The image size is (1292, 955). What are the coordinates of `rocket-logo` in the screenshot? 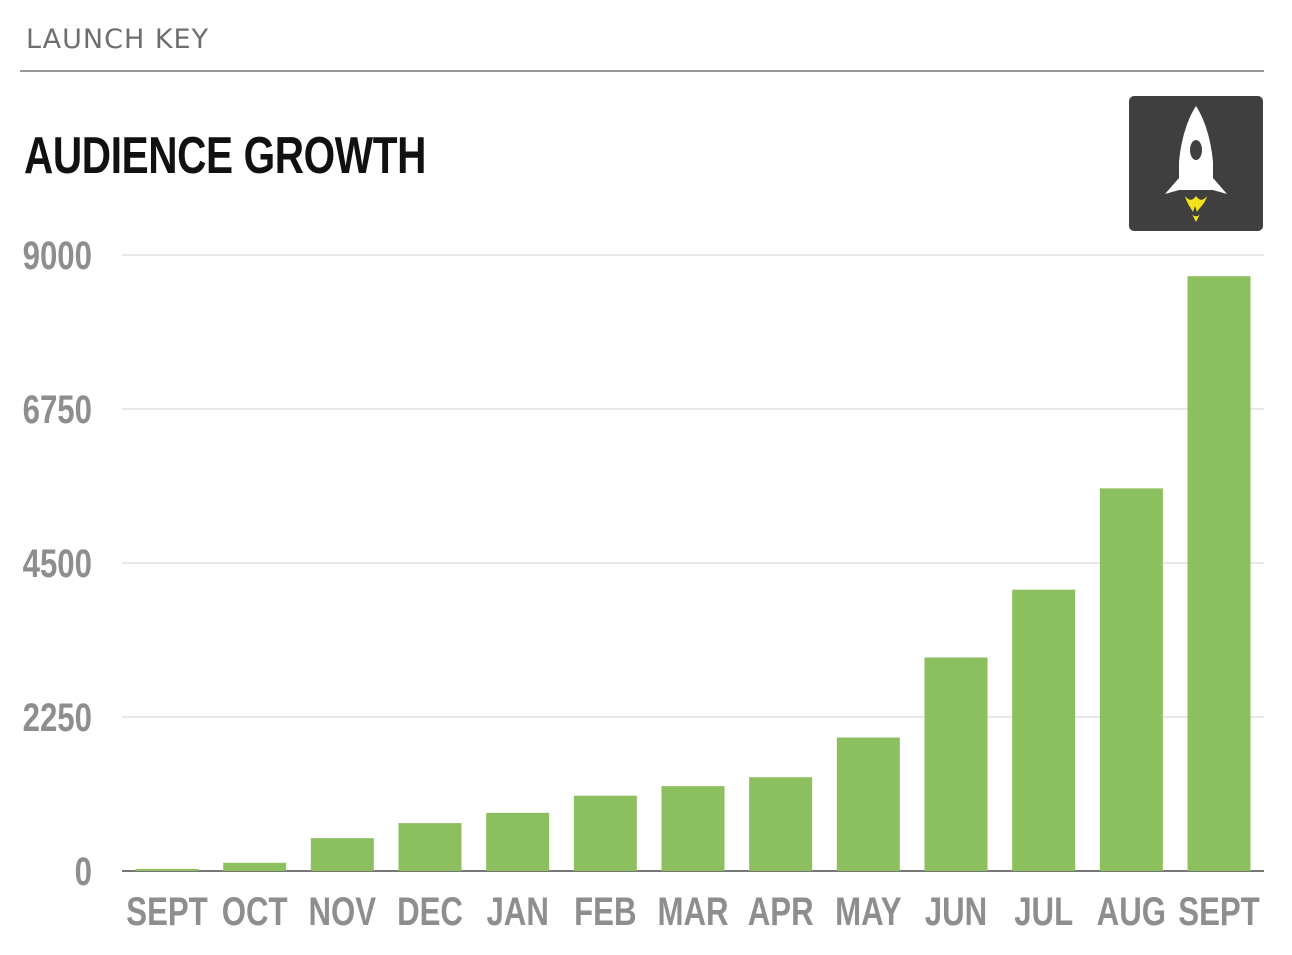 It's located at (1196, 163).